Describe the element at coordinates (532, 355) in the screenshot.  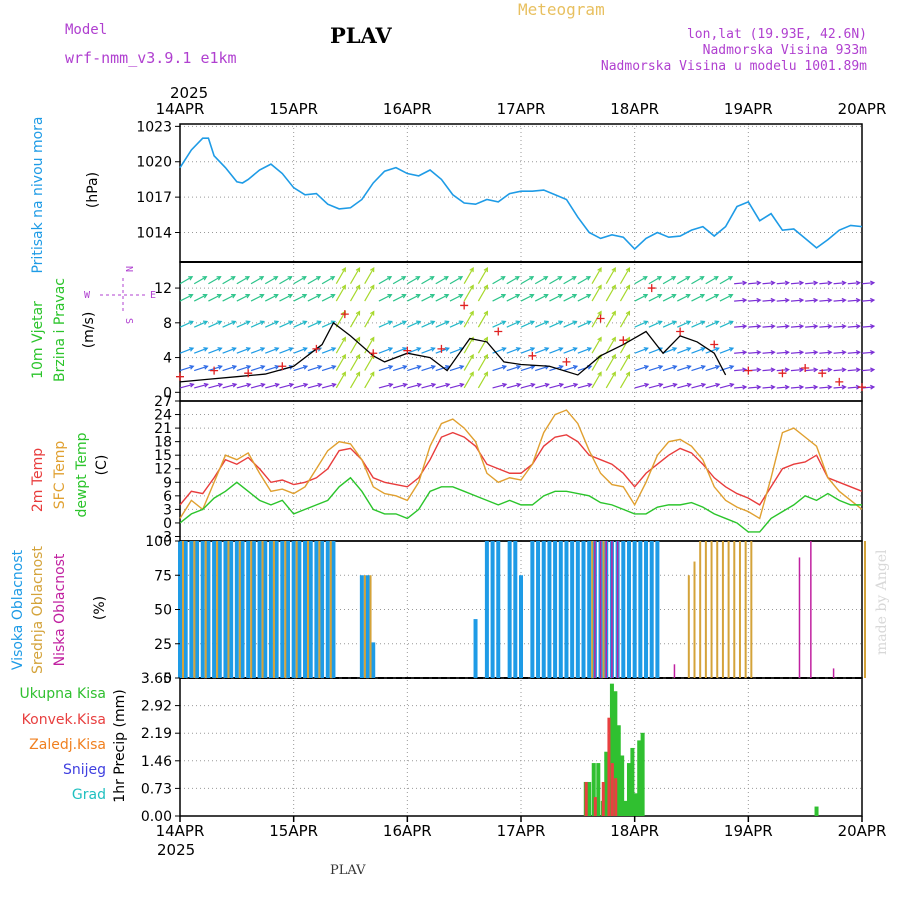
I see `gust-marker` at that location.